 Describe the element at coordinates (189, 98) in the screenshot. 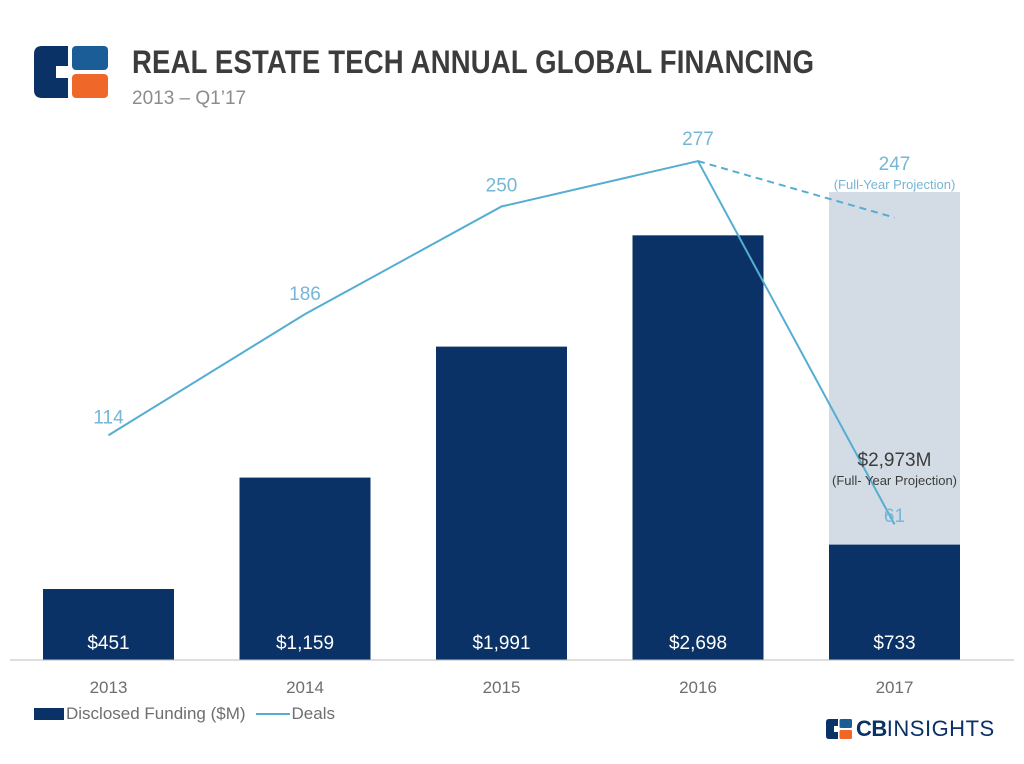

I see `chart-subtitle: 2013 – Q1’17` at that location.